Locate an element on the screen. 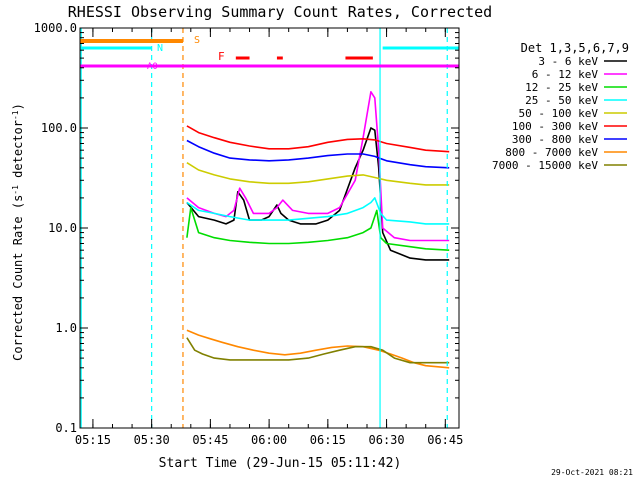 This screenshot has width=640, height=480. x-tick-label: 06:45 is located at coordinates (445, 440).